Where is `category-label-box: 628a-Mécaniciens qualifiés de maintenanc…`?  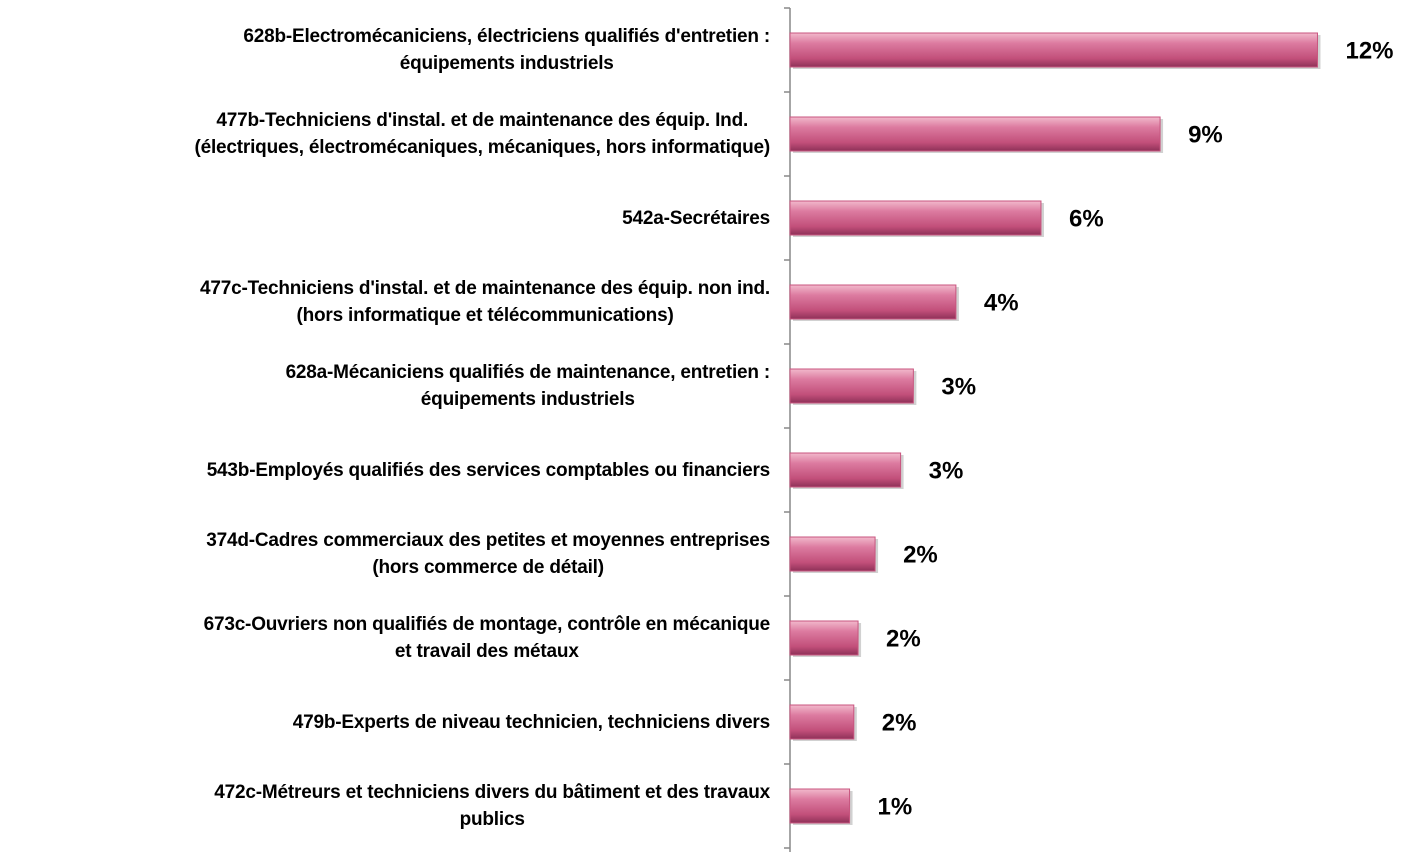 category-label-box: 628a-Mécaniciens qualifiés de maintenanc… is located at coordinates (385, 386).